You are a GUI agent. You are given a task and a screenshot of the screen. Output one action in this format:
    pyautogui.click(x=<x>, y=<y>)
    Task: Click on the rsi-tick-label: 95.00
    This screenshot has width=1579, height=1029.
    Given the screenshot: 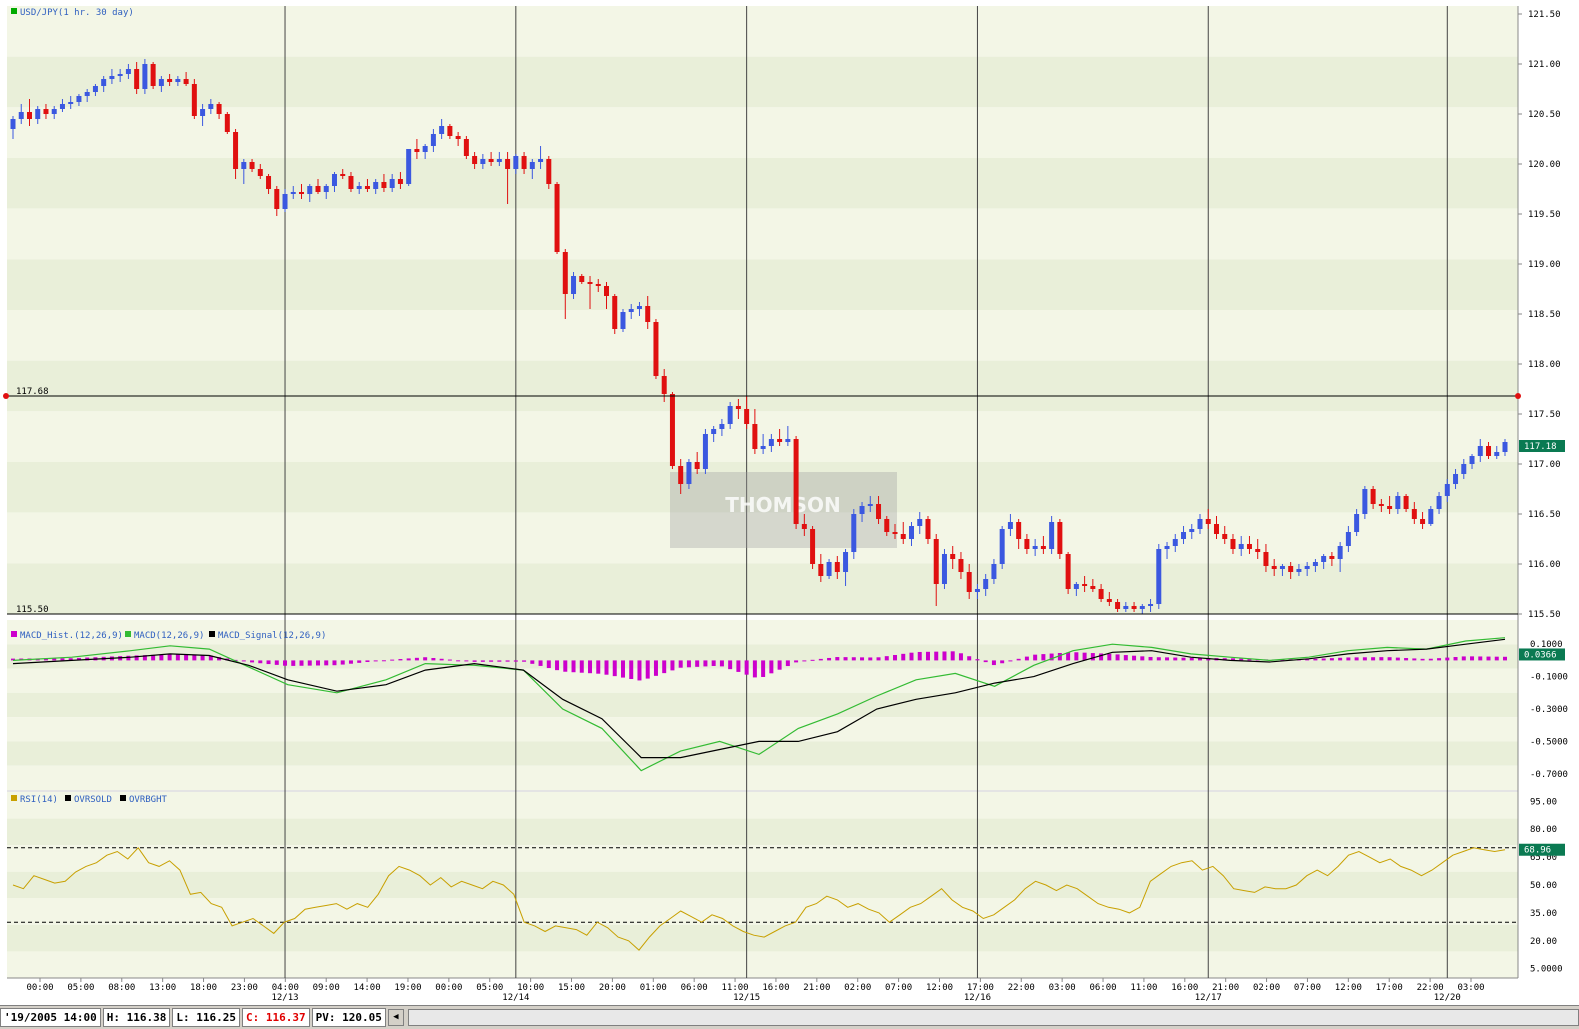 What is the action you would take?
    pyautogui.click(x=1543, y=802)
    